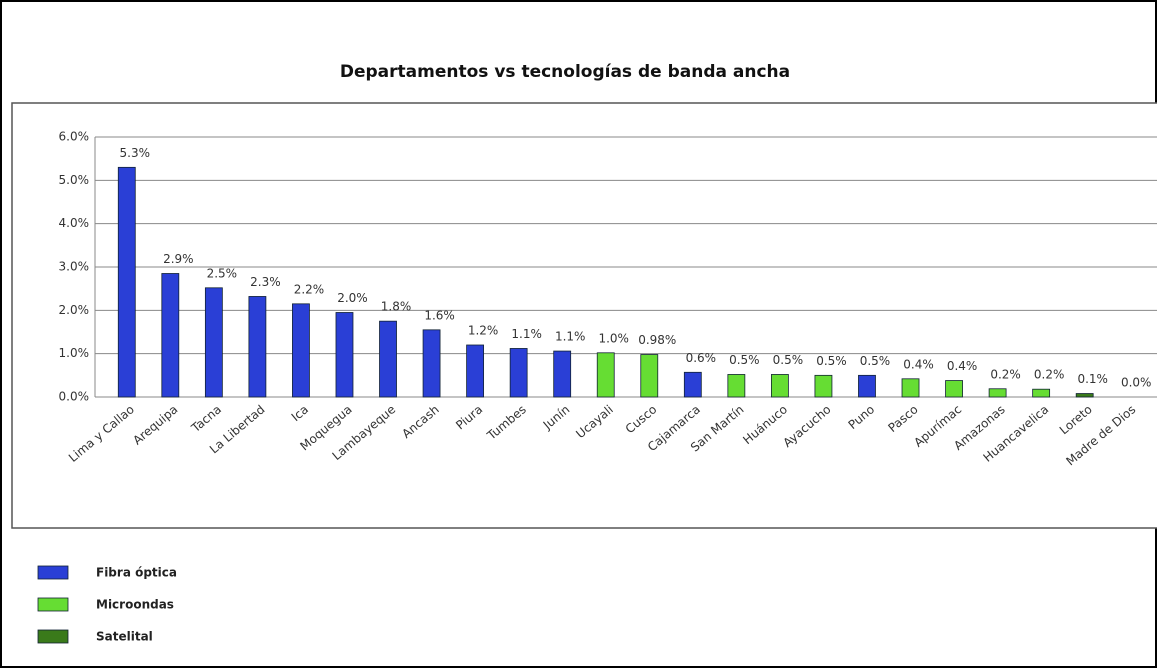  Describe the element at coordinates (657, 340) in the screenshot. I see `value-label: 0.98%` at that location.